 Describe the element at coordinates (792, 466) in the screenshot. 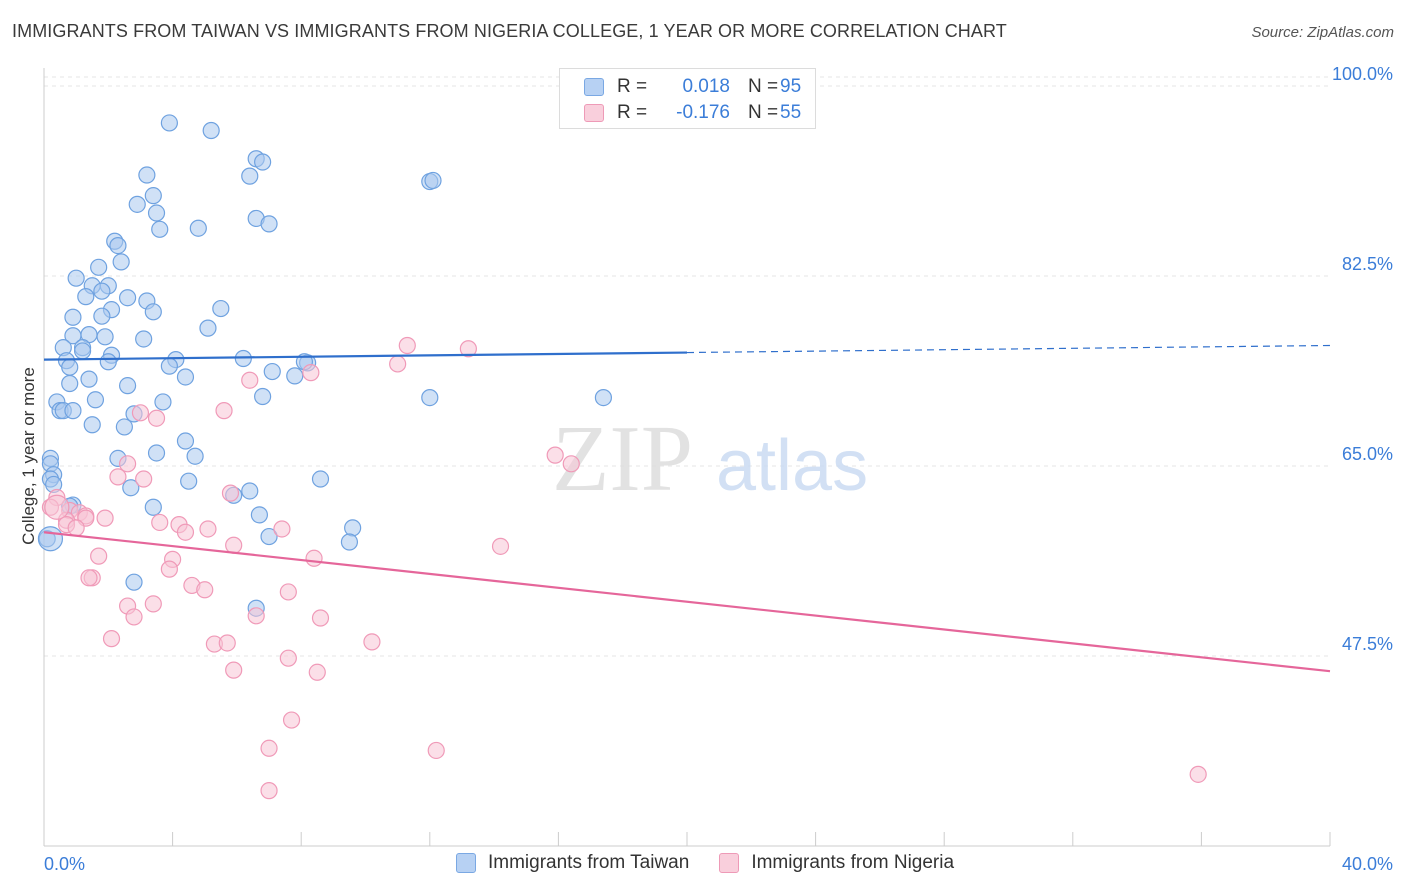

I see `watermark-atlas: atlas` at that location.